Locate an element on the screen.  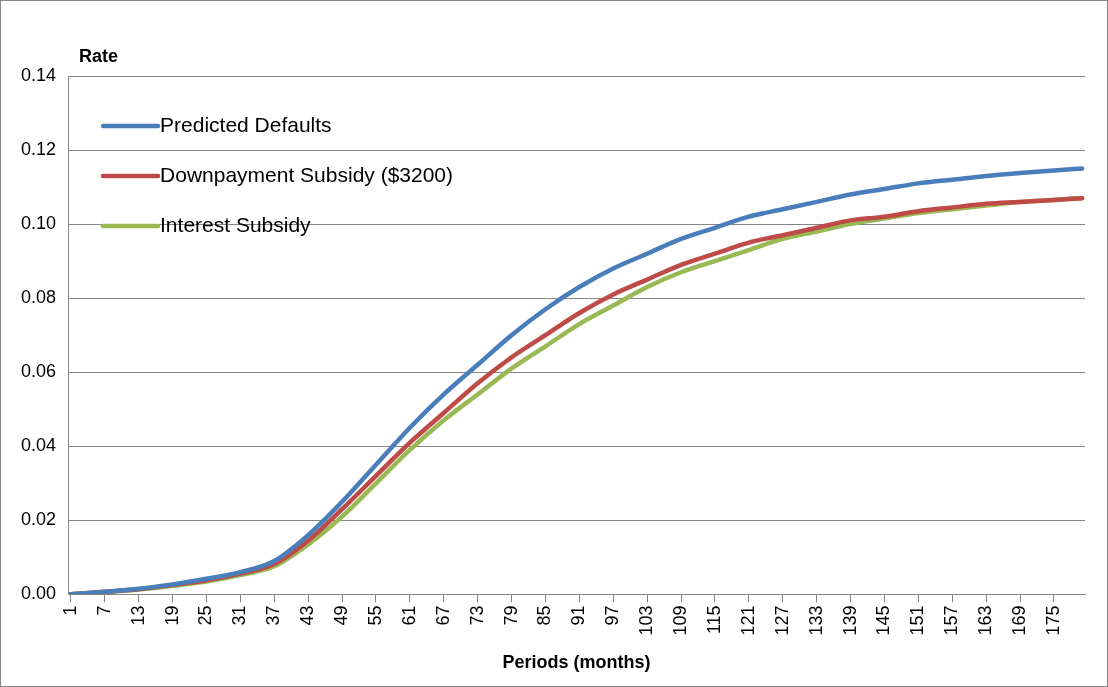
x-tick-label: 13 is located at coordinates (137, 615).